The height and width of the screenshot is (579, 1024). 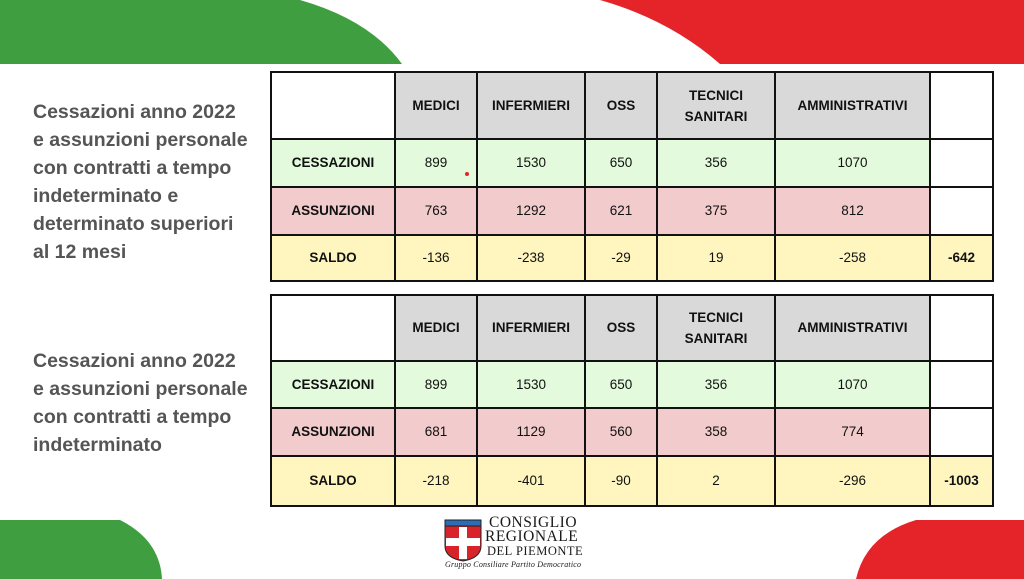 I want to click on decor-green-top-left, so click(x=201, y=32).